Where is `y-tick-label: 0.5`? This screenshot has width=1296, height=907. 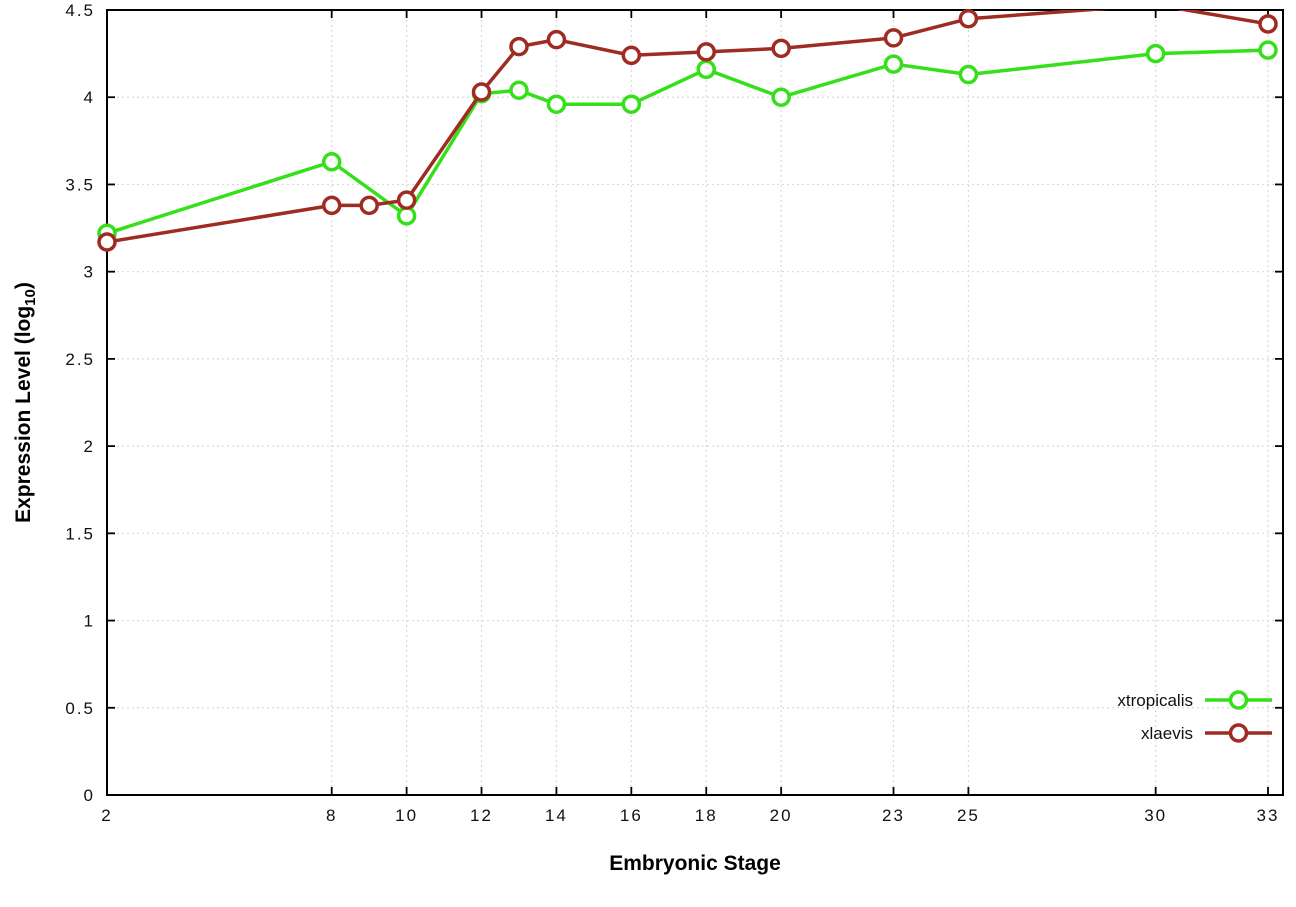
y-tick-label: 0.5 is located at coordinates (80, 708).